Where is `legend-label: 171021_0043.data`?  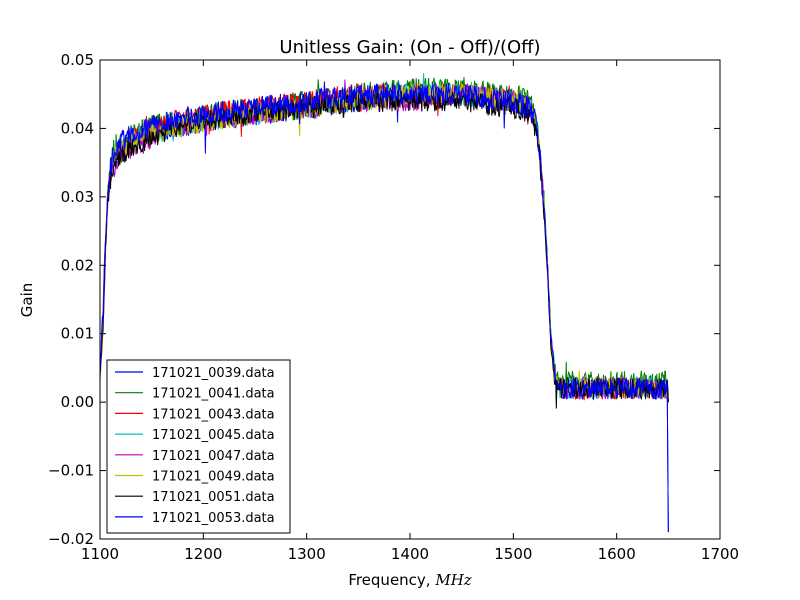 legend-label: 171021_0043.data is located at coordinates (213, 414).